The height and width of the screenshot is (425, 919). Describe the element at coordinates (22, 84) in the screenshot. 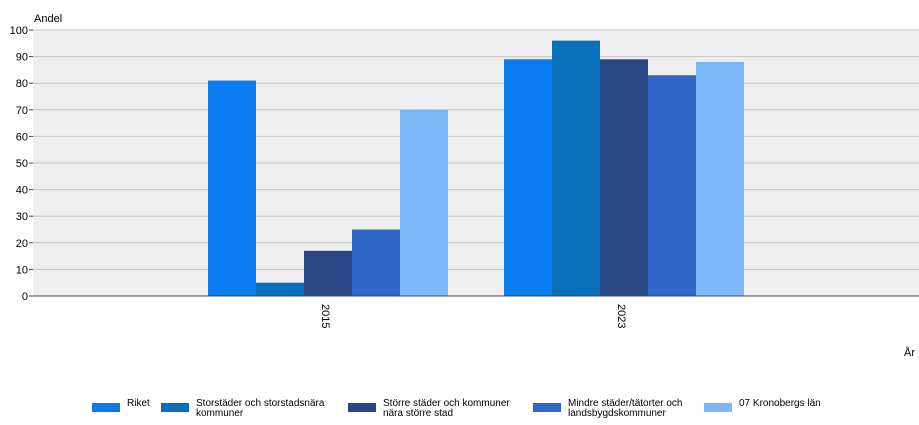

I see `y-tick-label: 80` at that location.